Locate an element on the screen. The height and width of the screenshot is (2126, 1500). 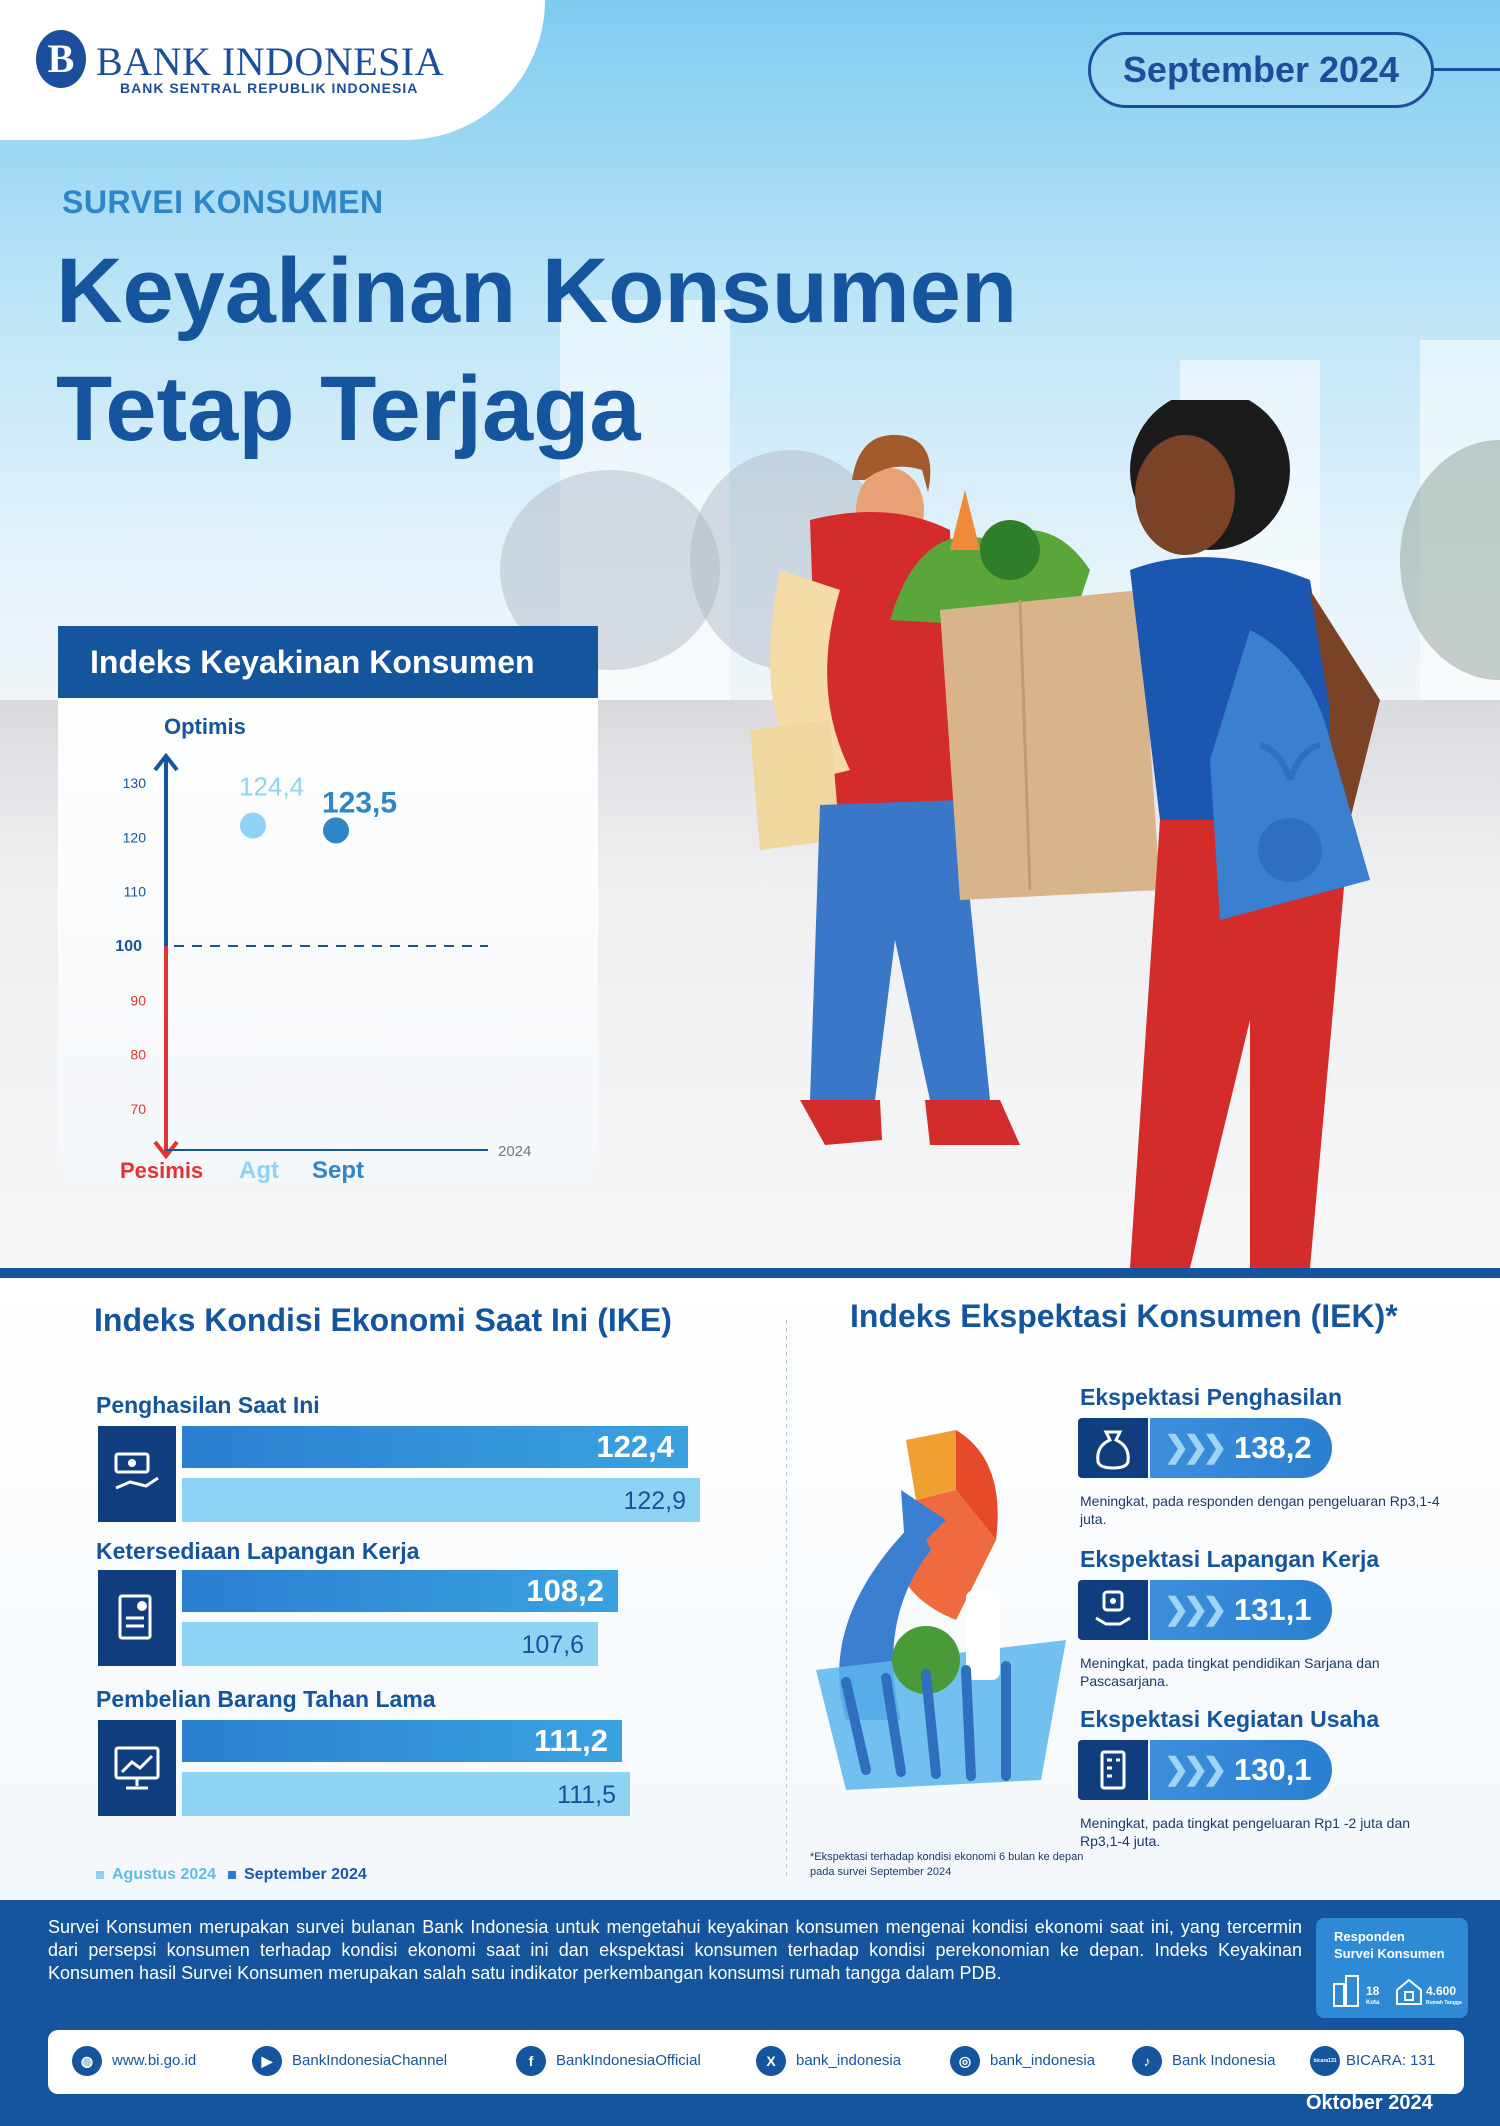
ike-title: Indeks Kondisi Ekonomi Saat Ini (IKE) is located at coordinates (383, 1320).